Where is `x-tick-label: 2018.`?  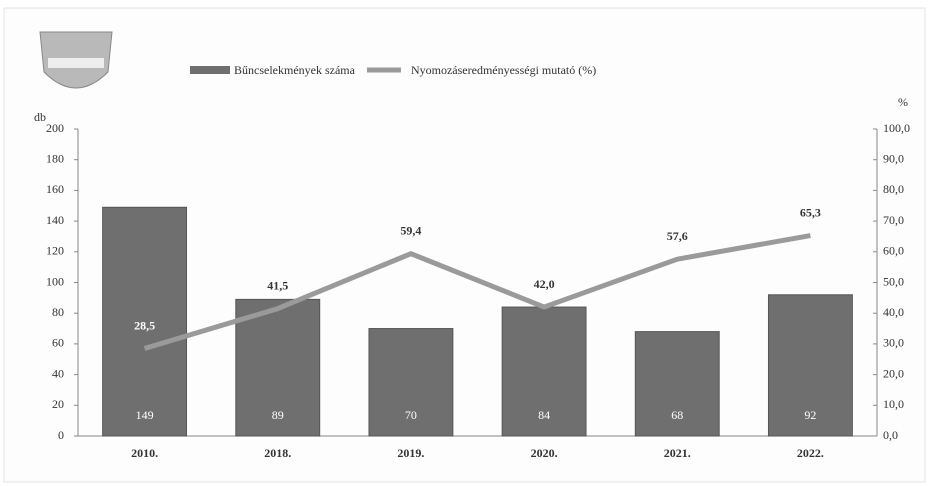
x-tick-label: 2018. is located at coordinates (277, 453).